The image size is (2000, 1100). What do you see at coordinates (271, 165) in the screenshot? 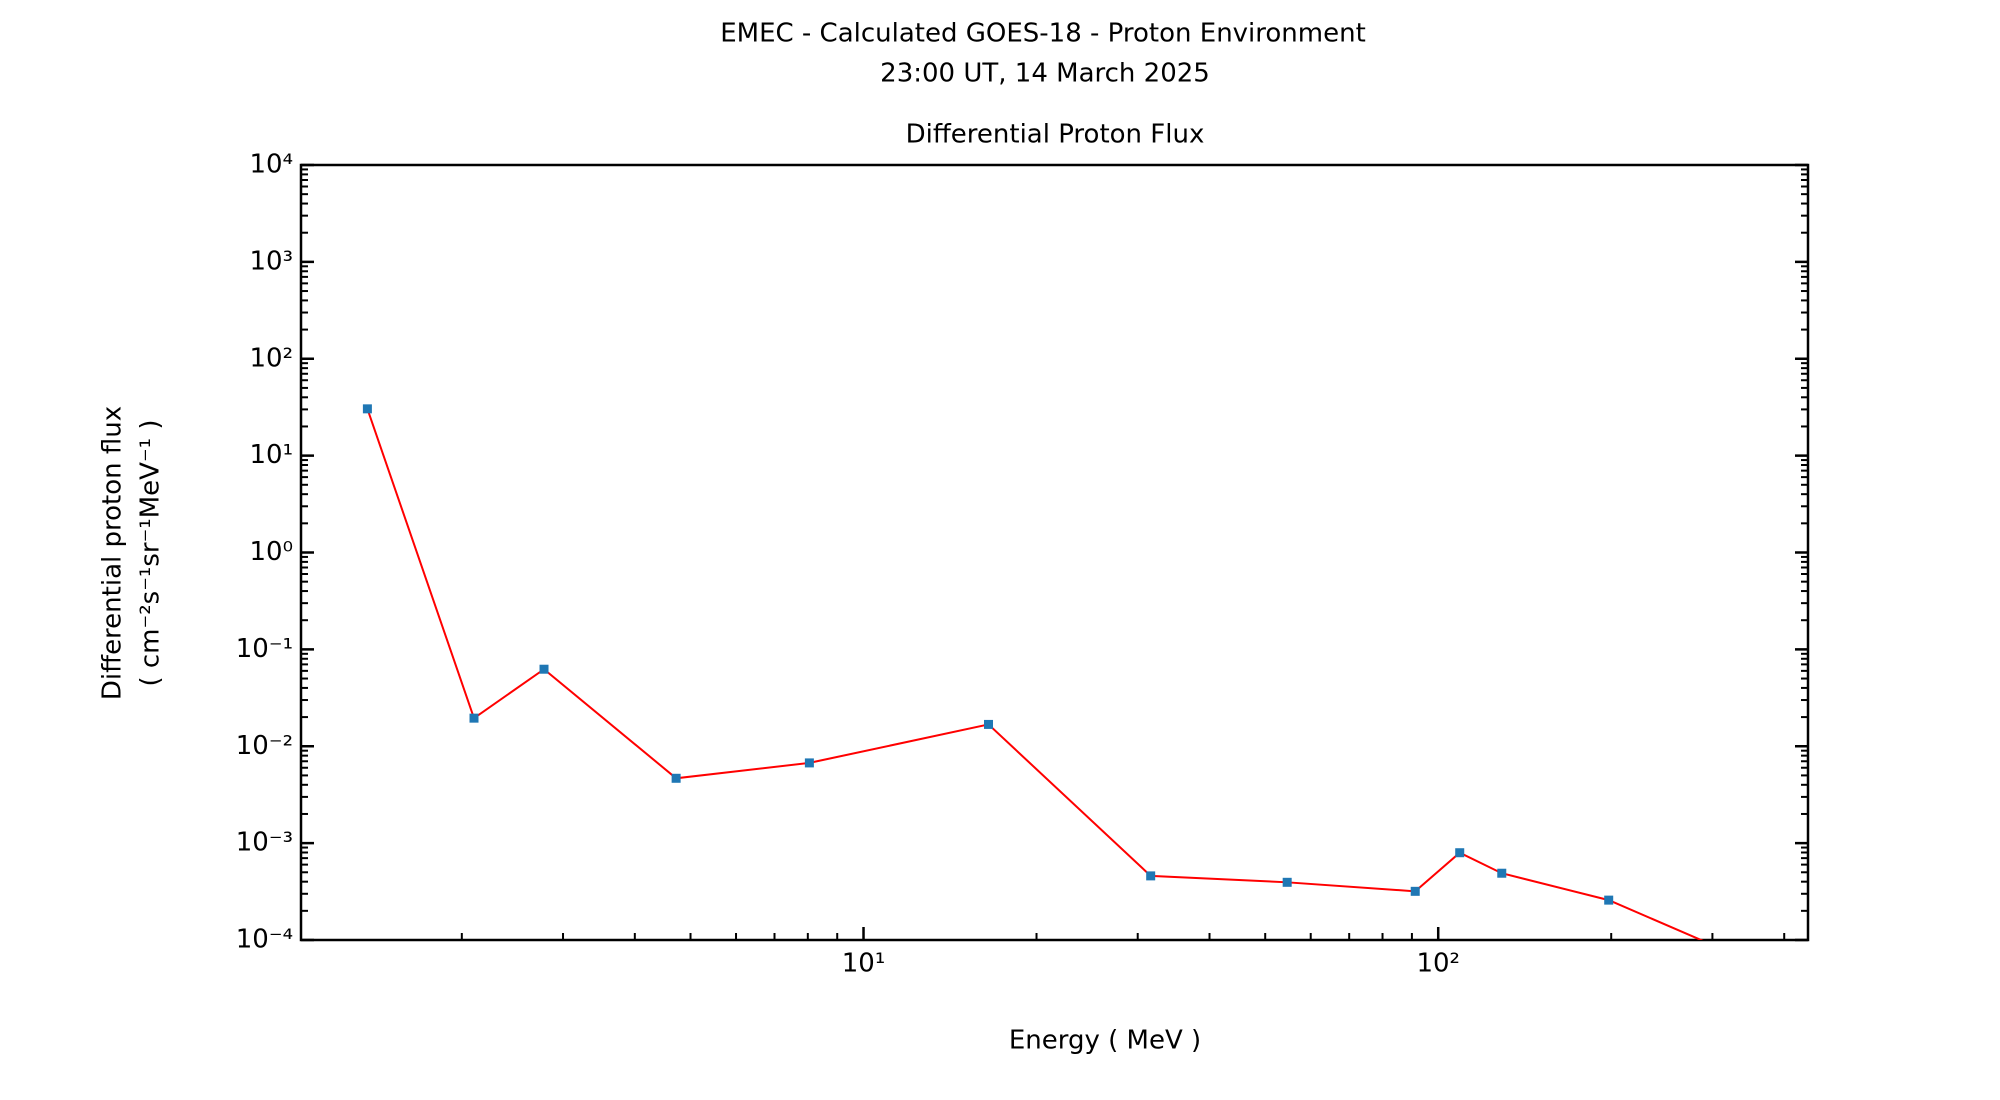
I see `y-tick-label: 10⁴` at bounding box center [271, 165].